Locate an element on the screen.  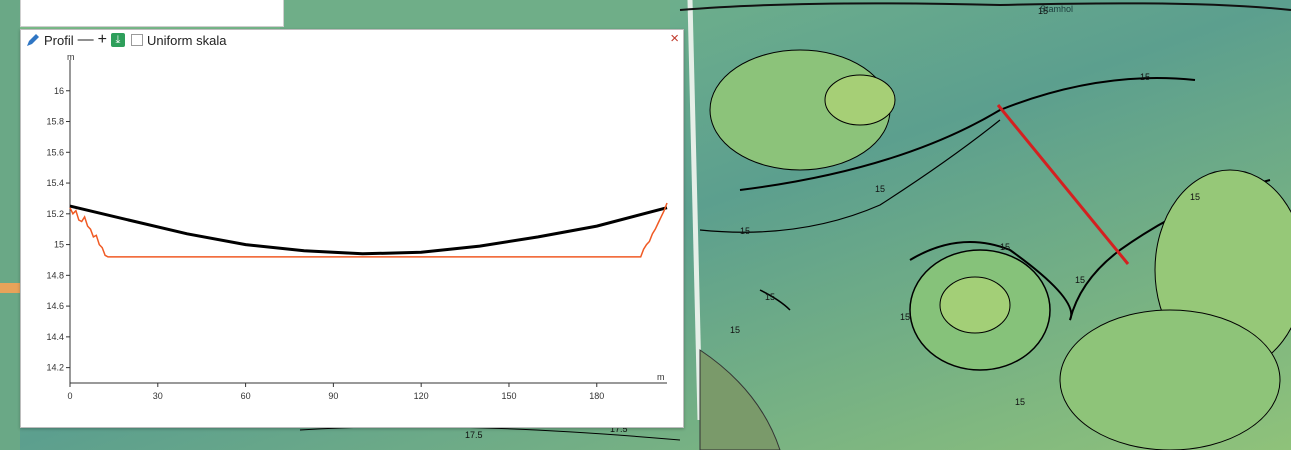
x-tick-label: 90 is located at coordinates (333, 396).